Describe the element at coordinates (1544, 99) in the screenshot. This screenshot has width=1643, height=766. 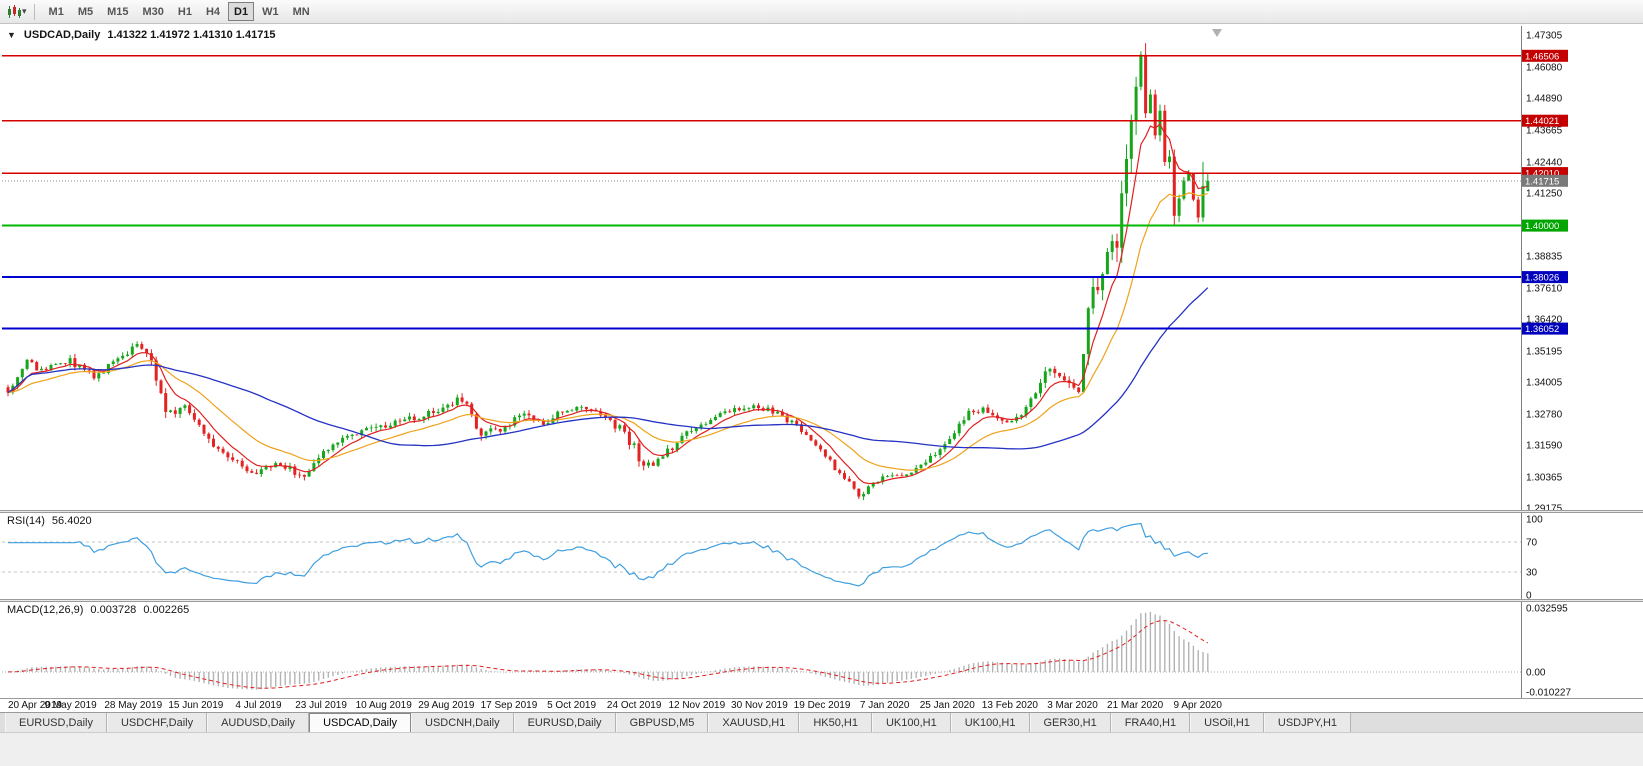
I see `price-axis-tick: 1.44890` at that location.